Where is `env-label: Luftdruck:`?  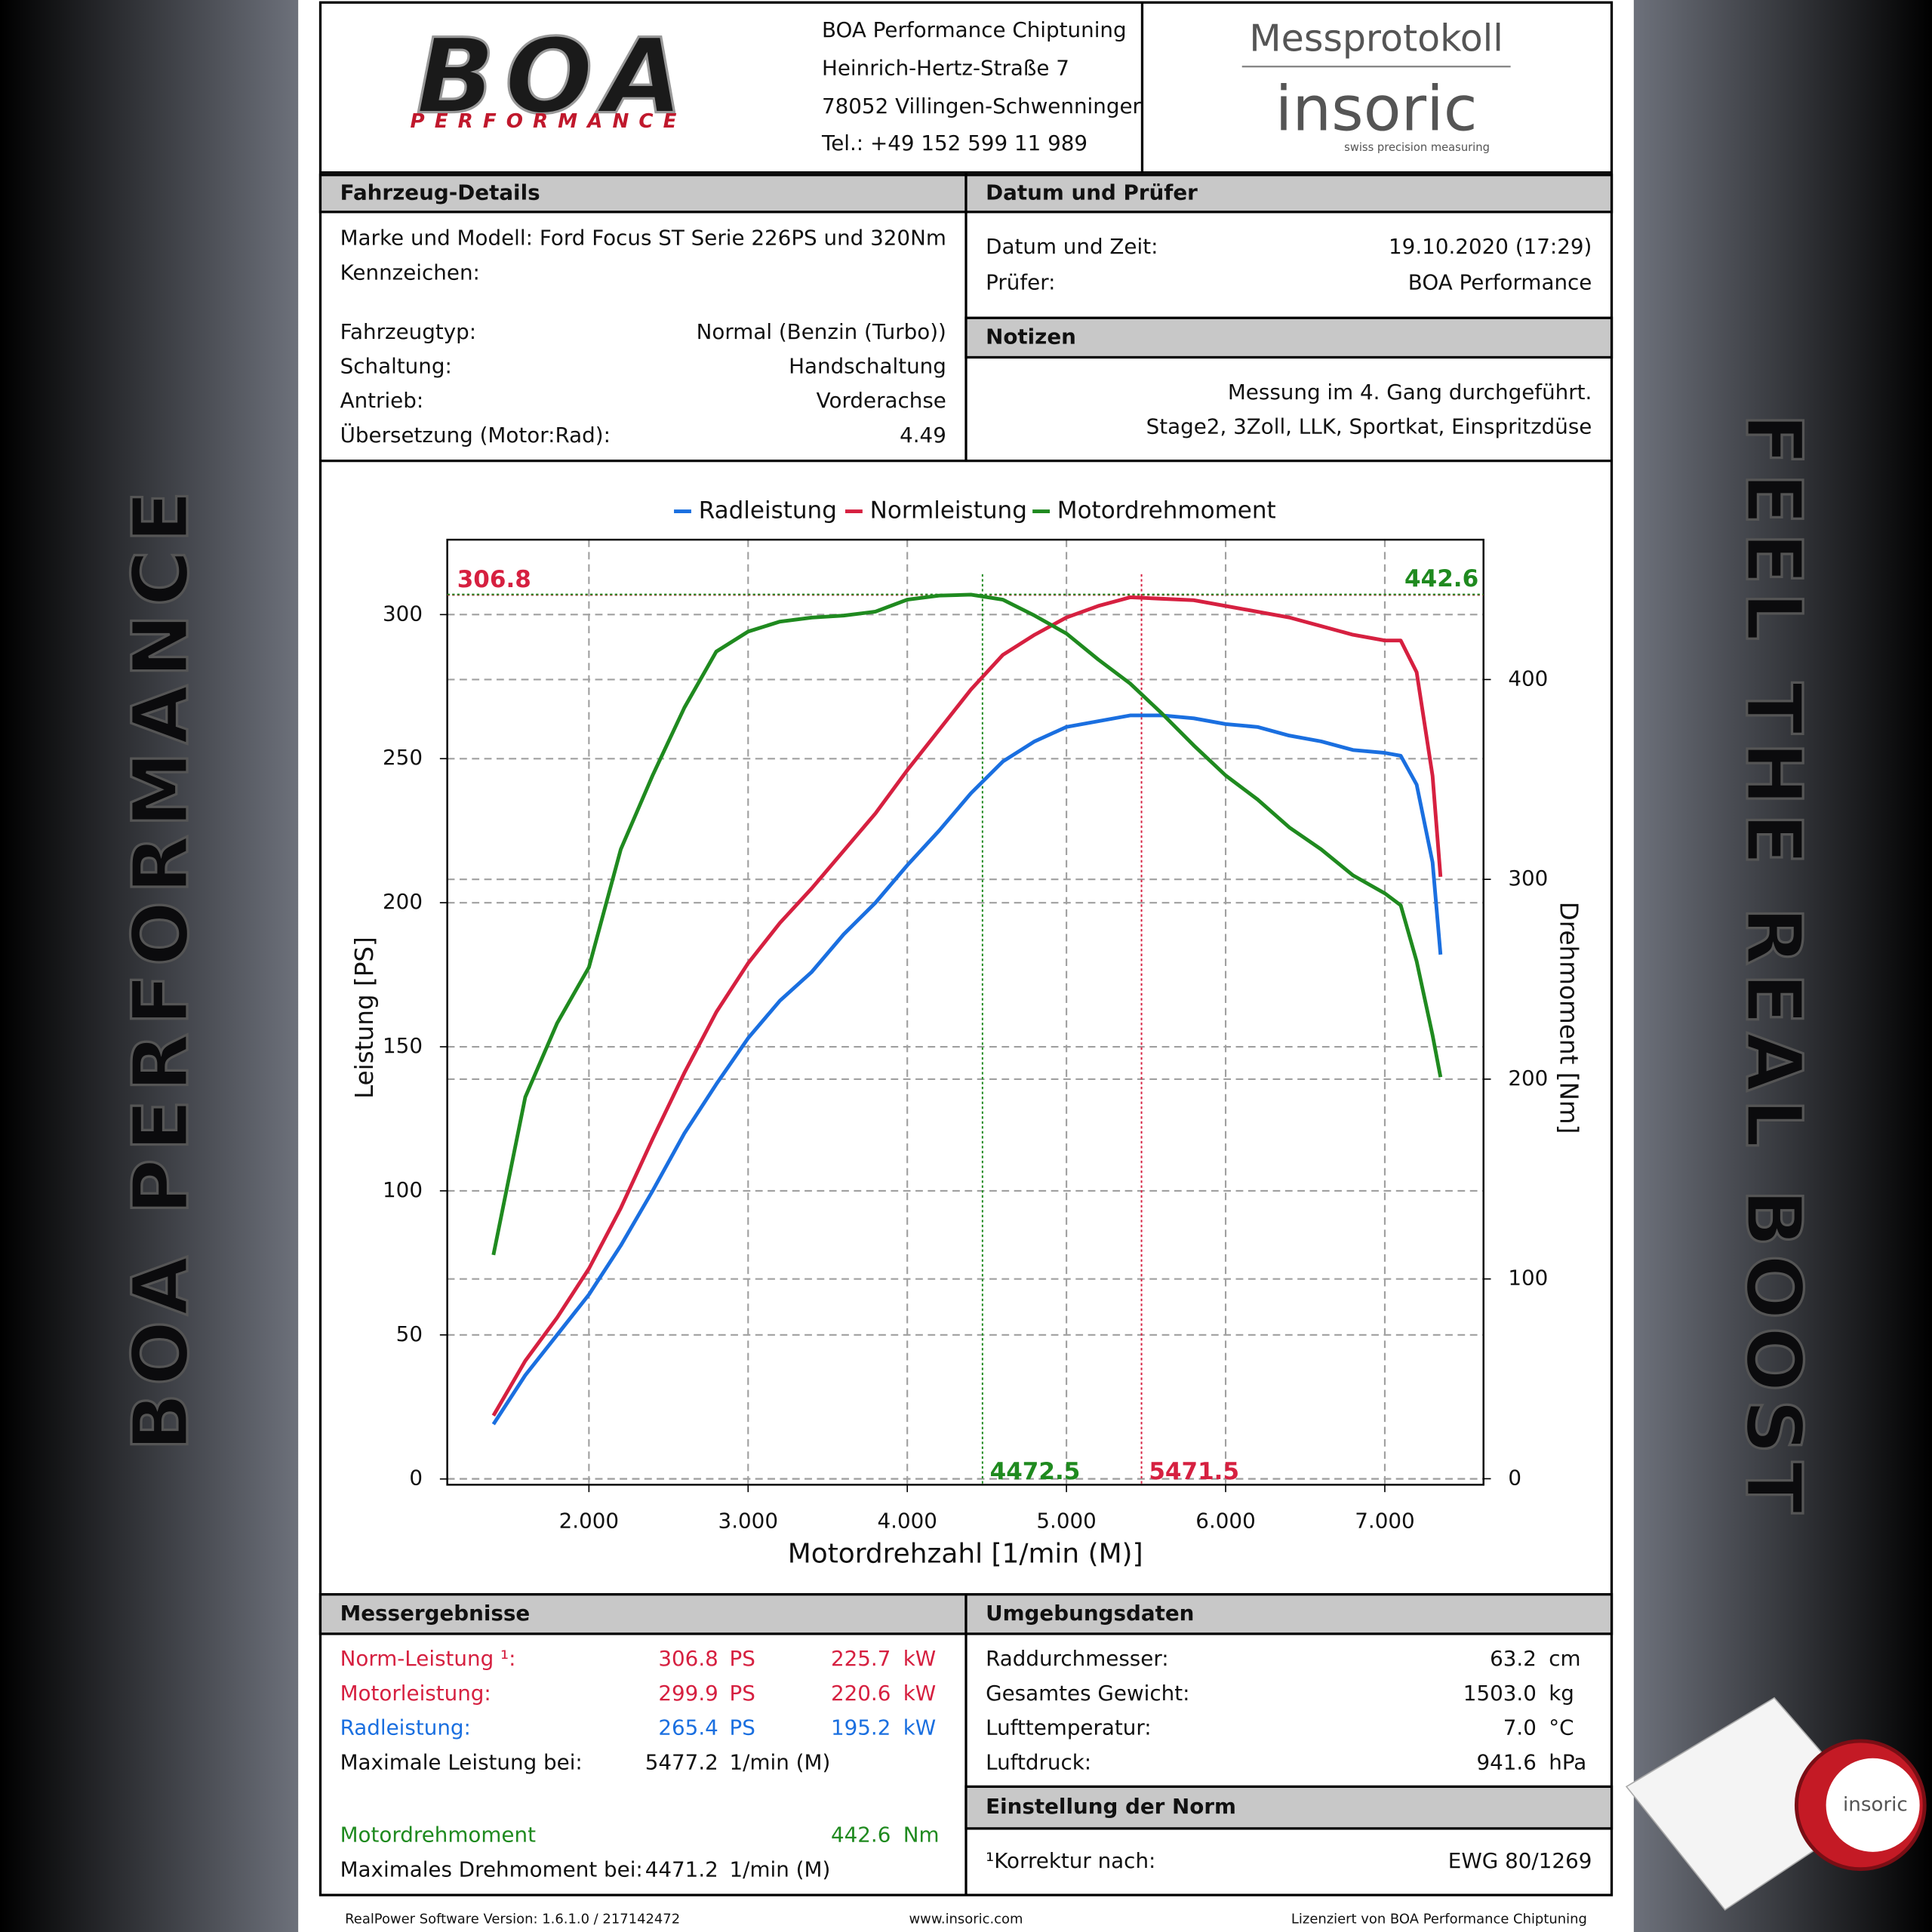 env-label: Luftdruck: is located at coordinates (1038, 1761).